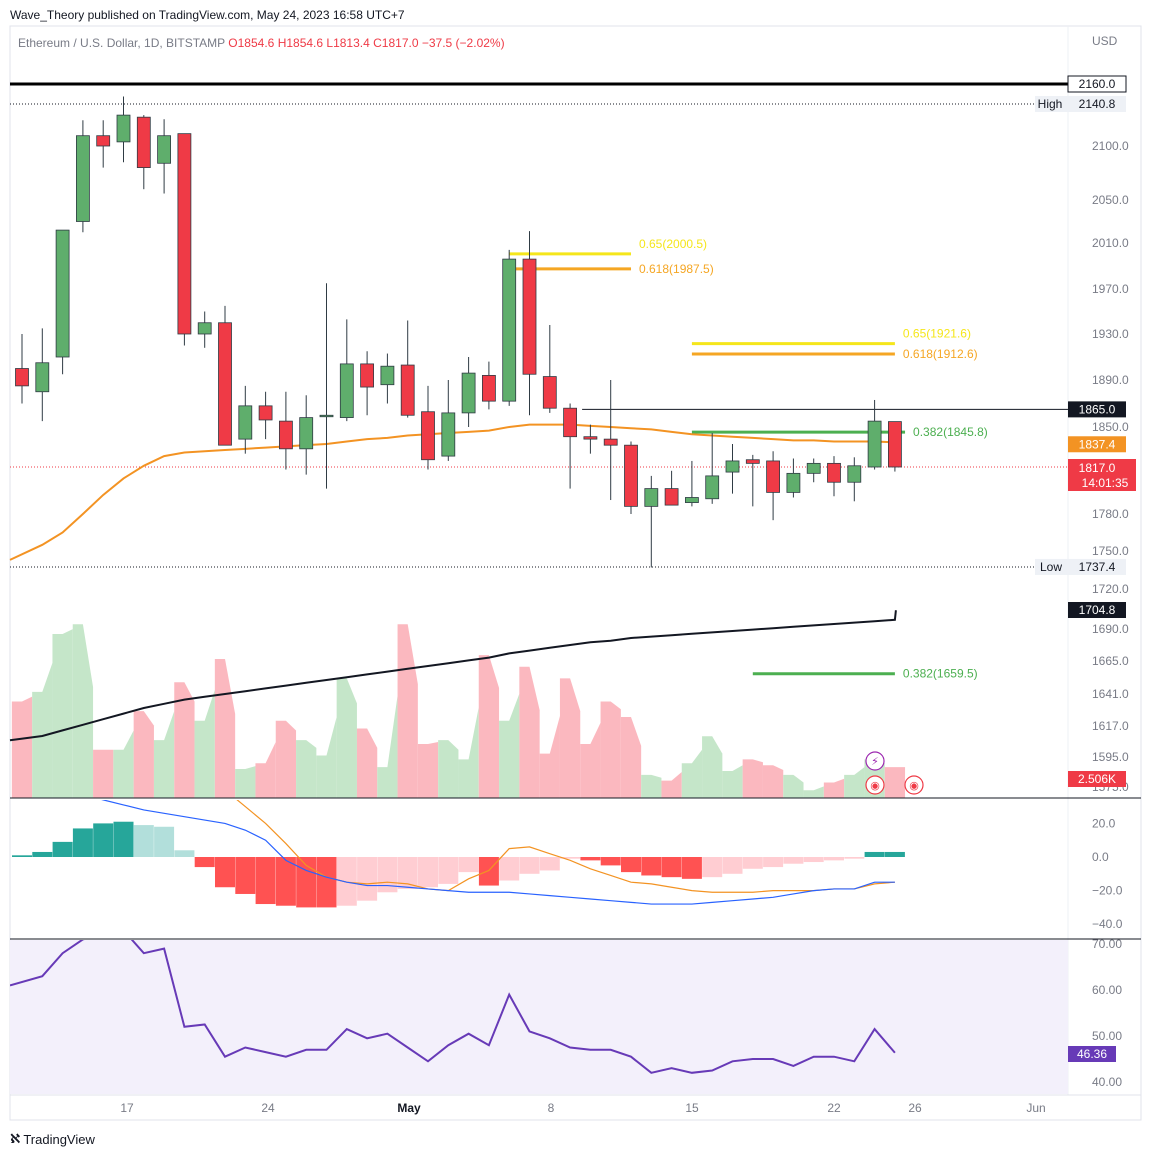 This screenshot has width=1151, height=1156. I want to click on time-tick-label: 15, so click(692, 1108).